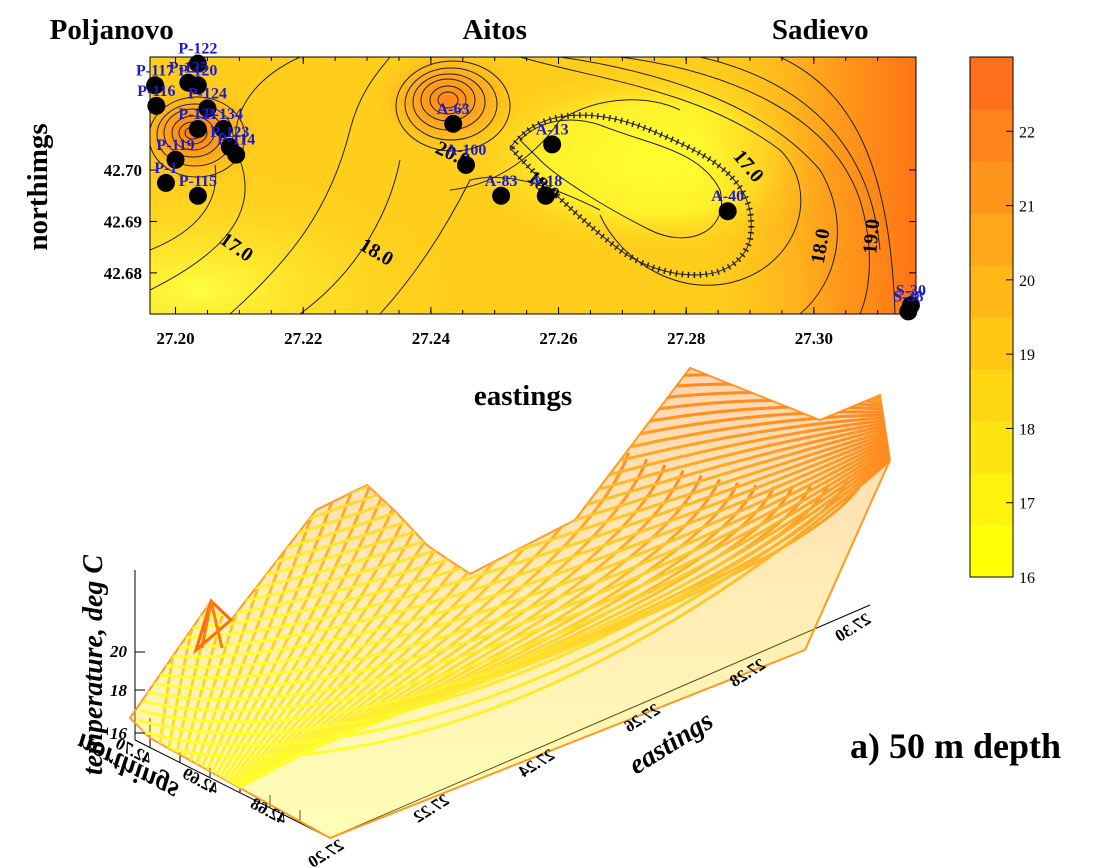 The image size is (1118, 868). I want to click on well-label: P-119, so click(175, 145).